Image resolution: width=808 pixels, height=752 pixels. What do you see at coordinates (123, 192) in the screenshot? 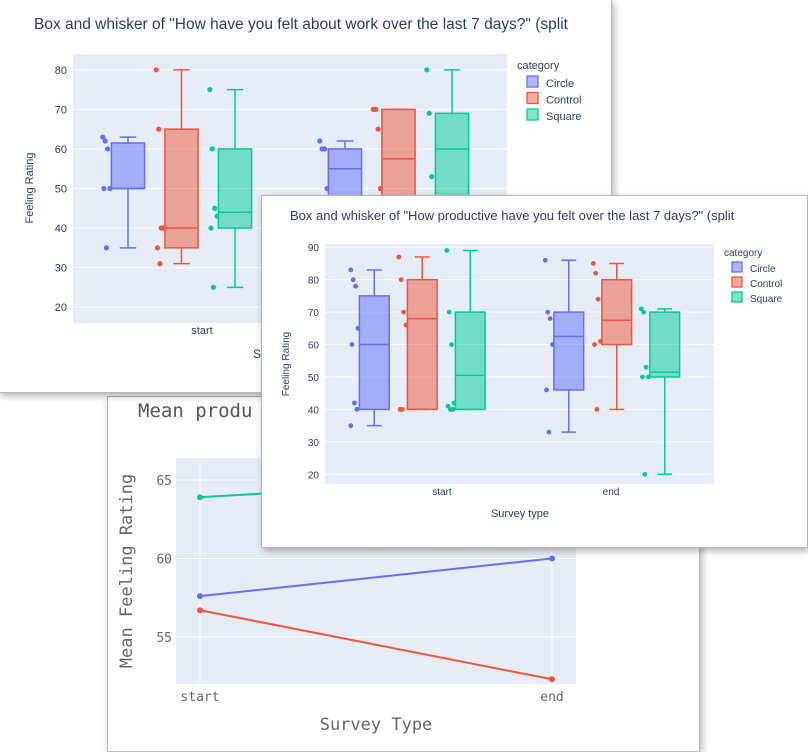
I see `box-circle-start` at bounding box center [123, 192].